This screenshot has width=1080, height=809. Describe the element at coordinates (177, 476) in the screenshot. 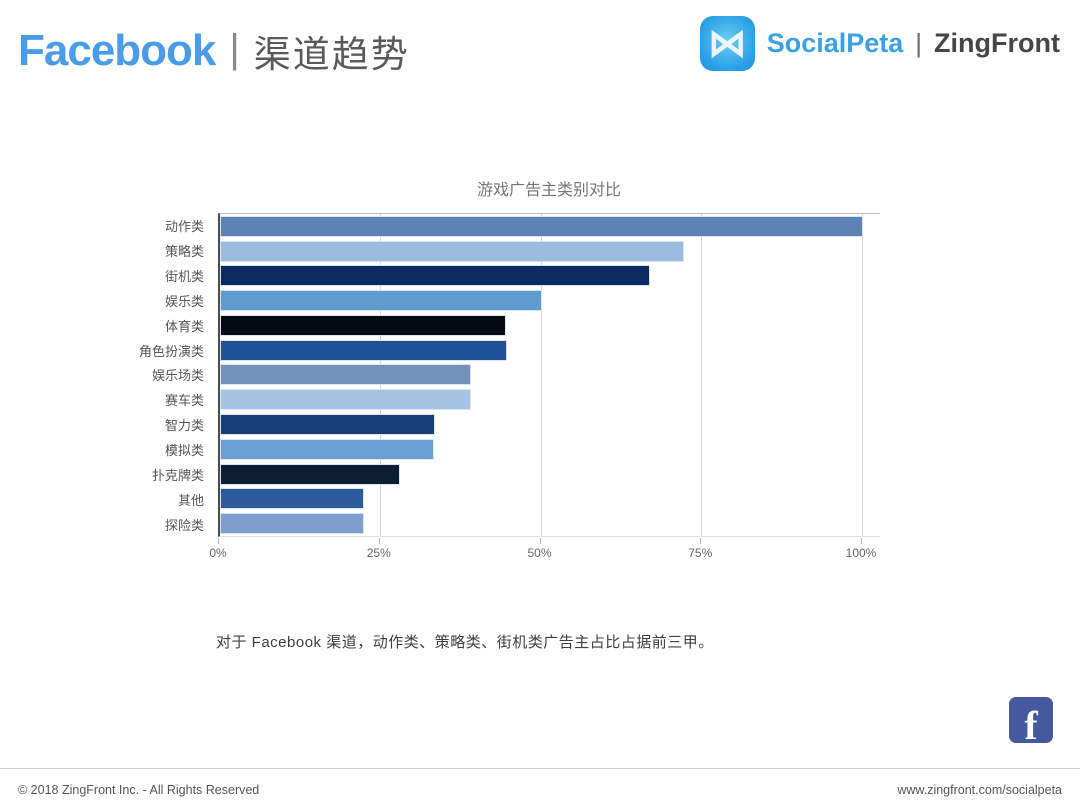

I see `category-label: 扑克牌类` at that location.